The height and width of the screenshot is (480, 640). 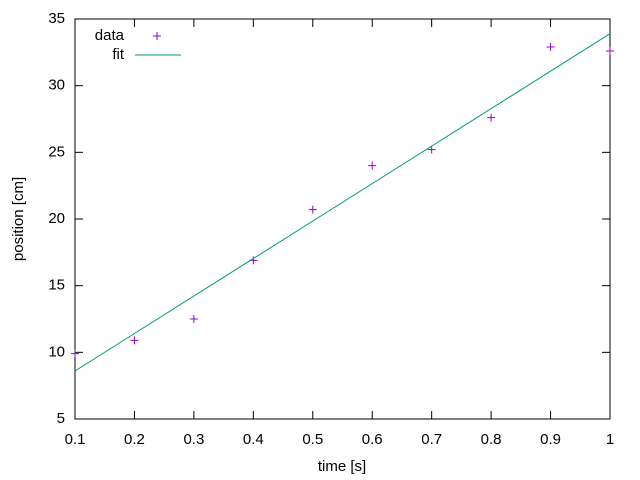 I want to click on x-tick-label: 0.2, so click(x=134, y=439).